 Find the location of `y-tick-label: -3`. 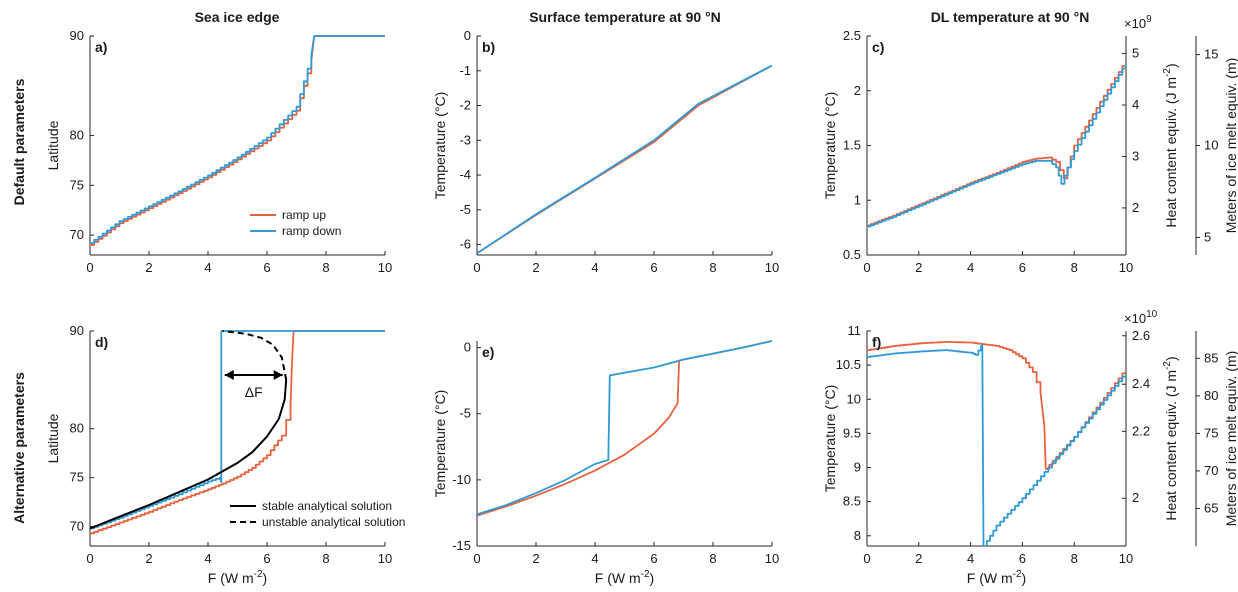

y-tick-label: -3 is located at coordinates (465, 139).